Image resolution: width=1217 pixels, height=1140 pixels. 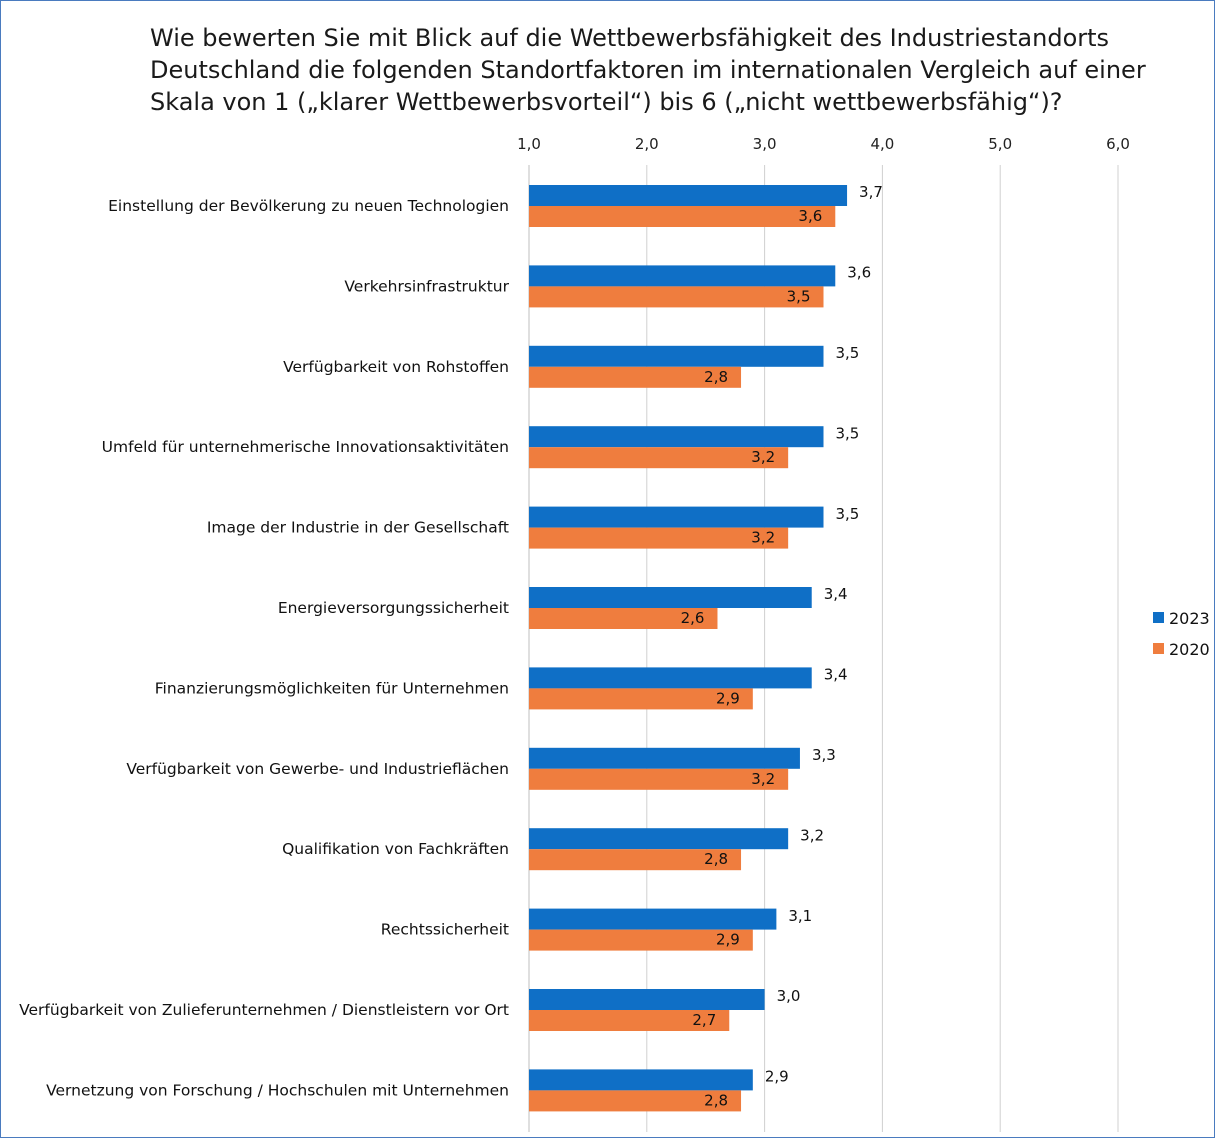 What do you see at coordinates (529, 144) in the screenshot?
I see `x-tick-label: 1,0` at bounding box center [529, 144].